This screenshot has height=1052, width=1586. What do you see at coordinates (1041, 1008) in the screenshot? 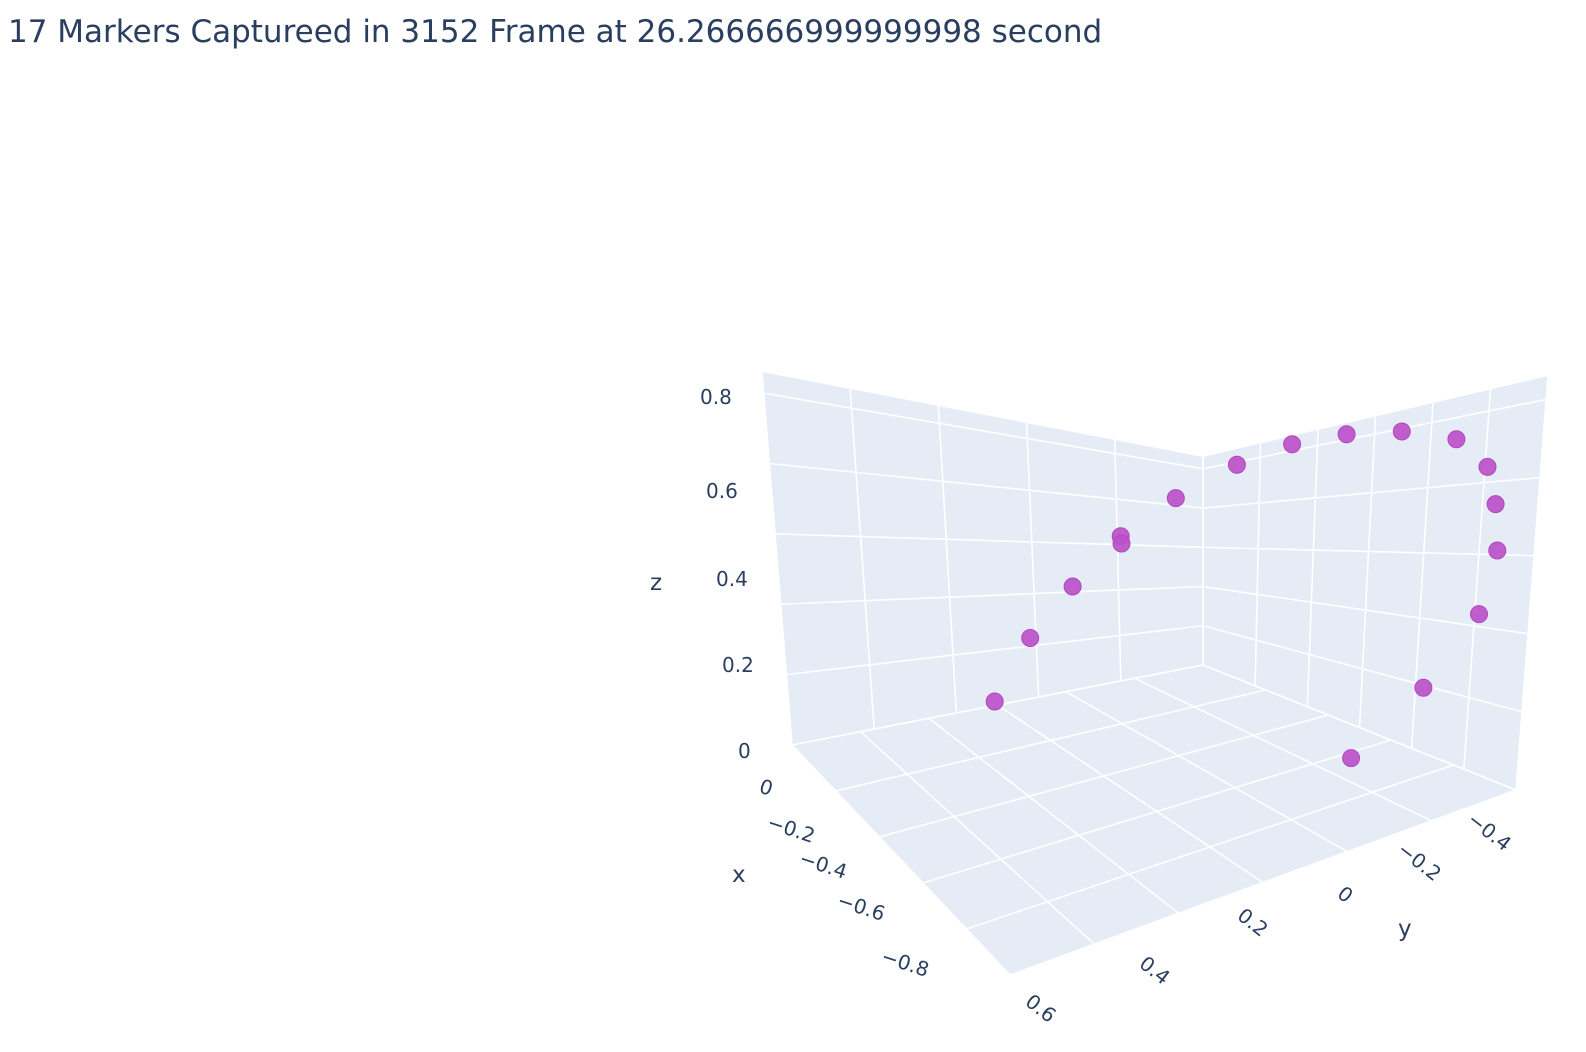
I see `y-tick-label: 0.6` at bounding box center [1041, 1008].